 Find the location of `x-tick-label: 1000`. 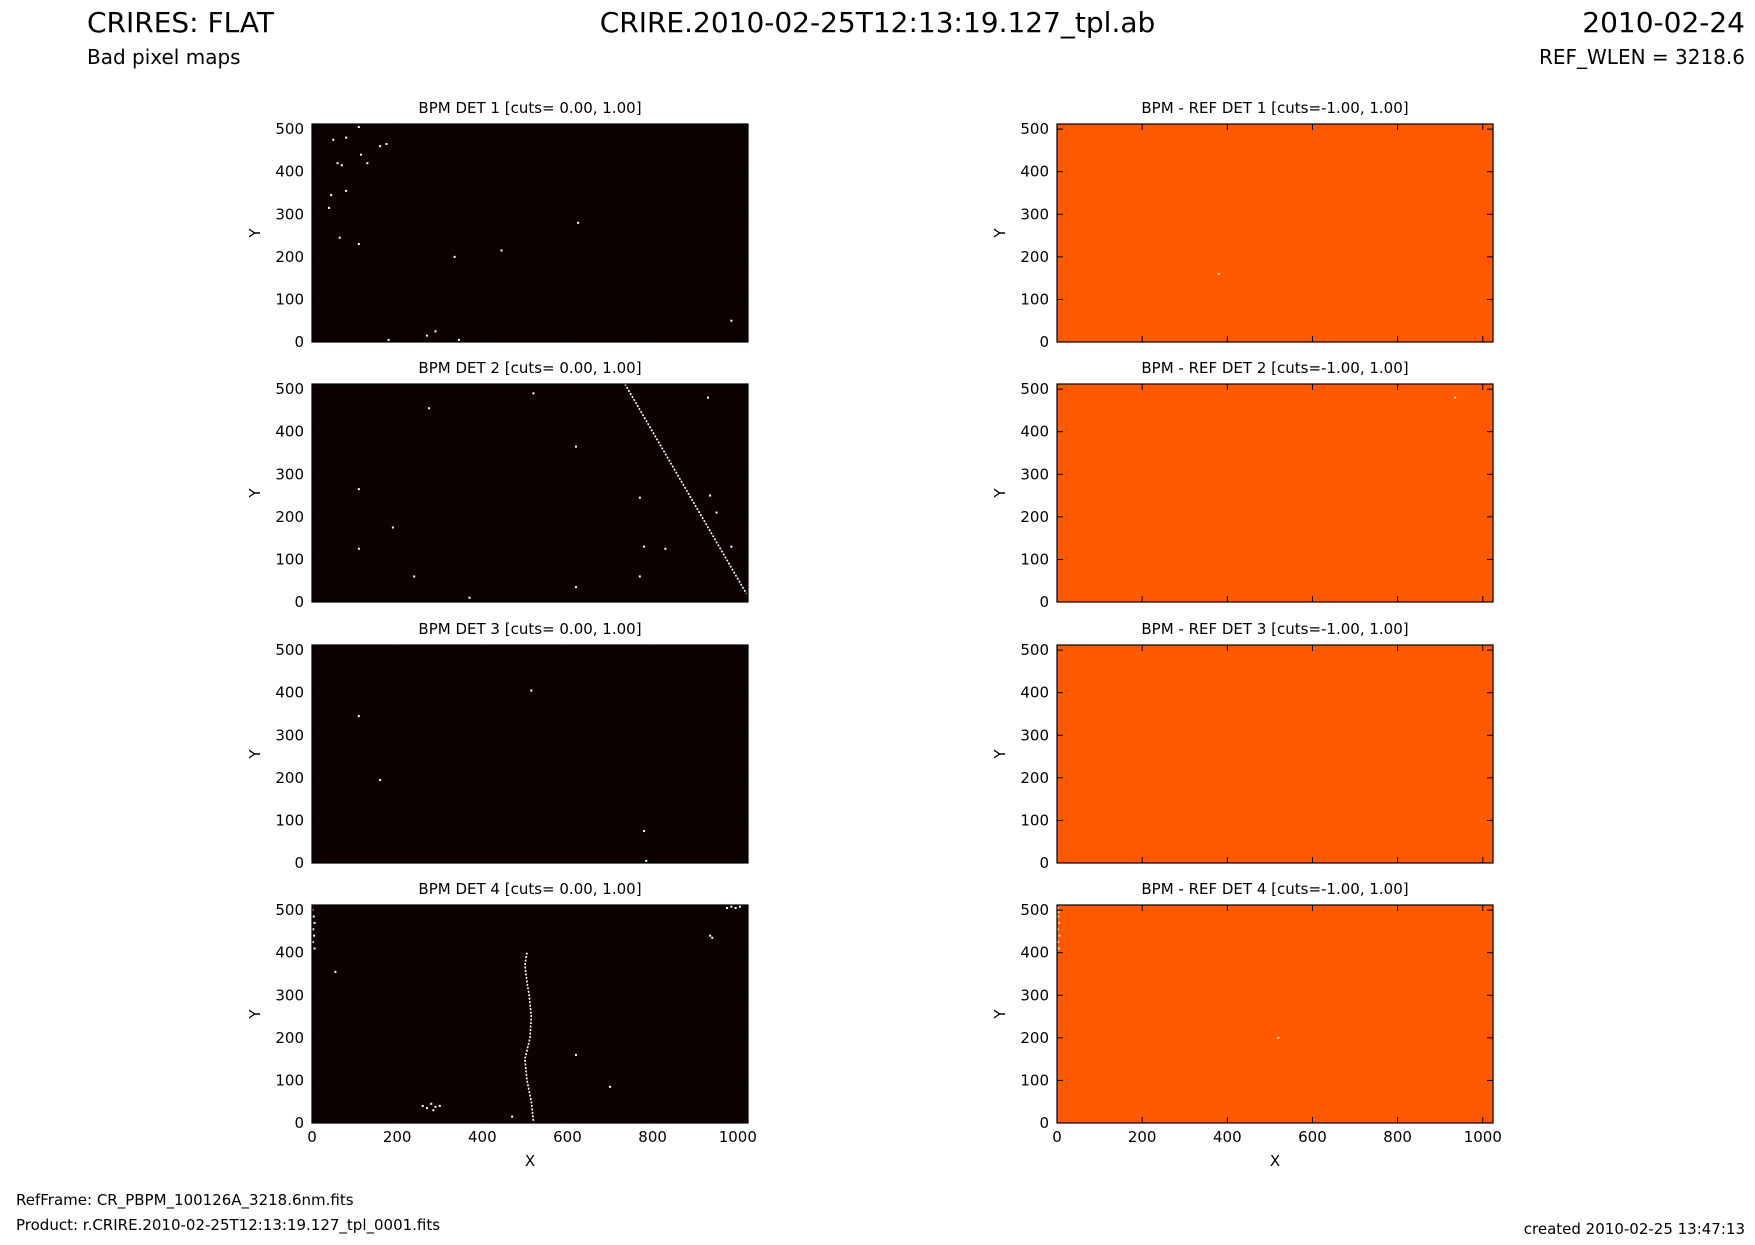

x-tick-label: 1000 is located at coordinates (1483, 1137).